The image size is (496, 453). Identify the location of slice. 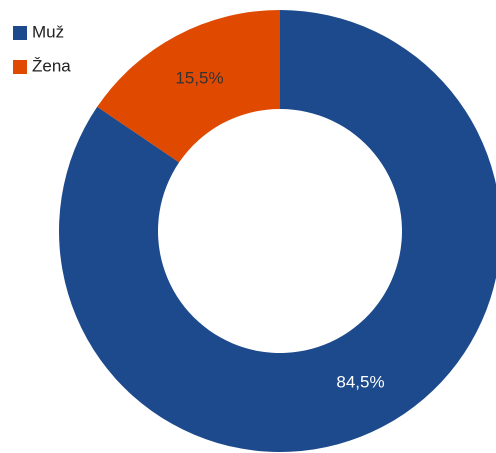
(188, 86).